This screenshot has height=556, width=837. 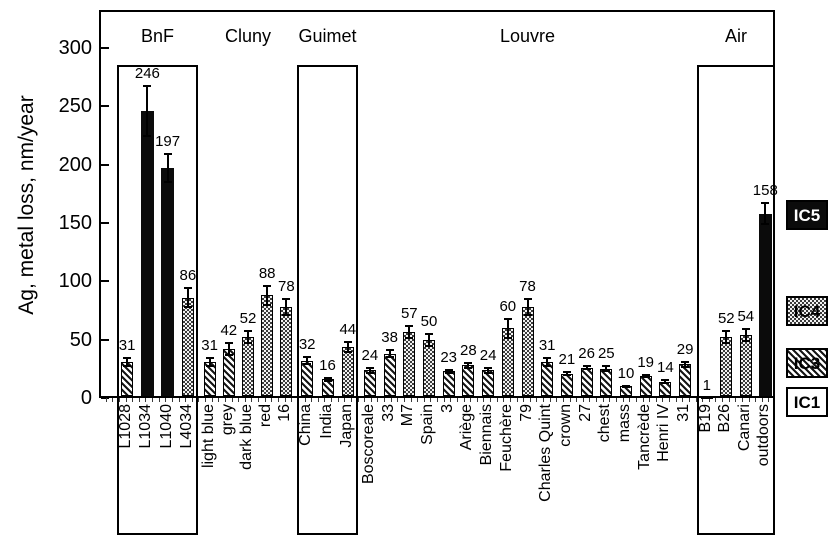 I want to click on bar-value-label: 32, so click(x=307, y=344).